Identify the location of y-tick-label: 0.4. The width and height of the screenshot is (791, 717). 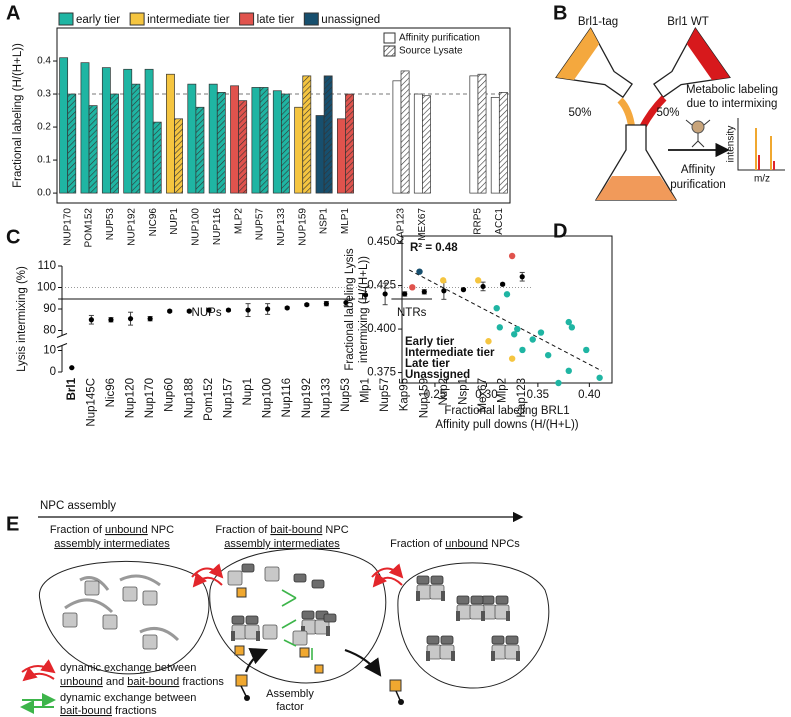
(44, 61).